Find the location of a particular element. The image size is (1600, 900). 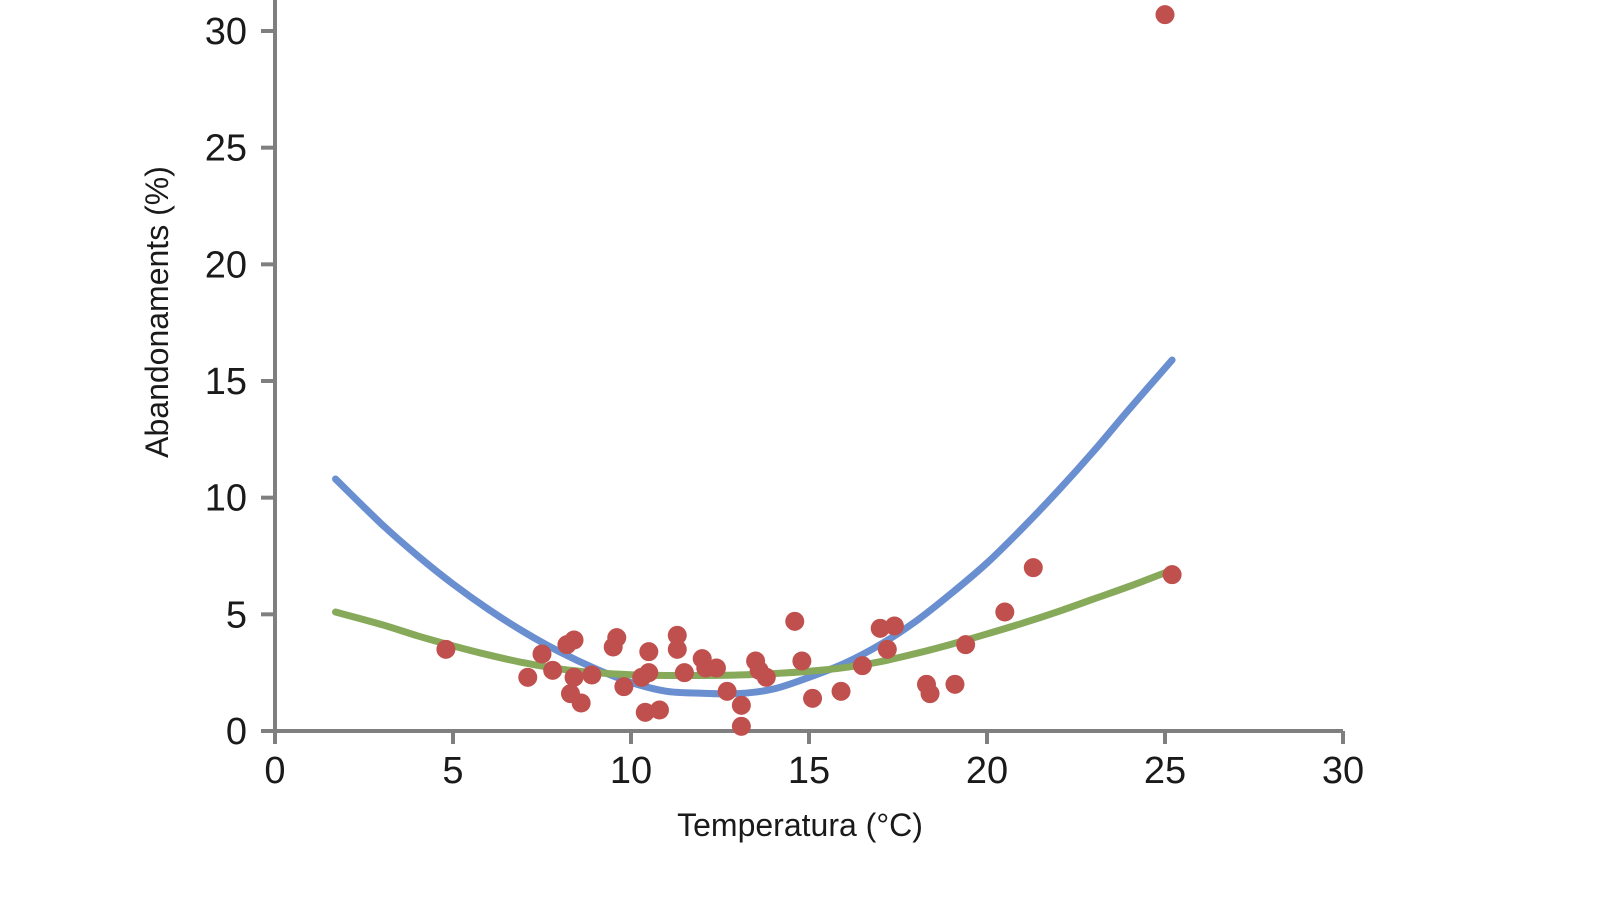

y-tick-label: 25 is located at coordinates (226, 149).